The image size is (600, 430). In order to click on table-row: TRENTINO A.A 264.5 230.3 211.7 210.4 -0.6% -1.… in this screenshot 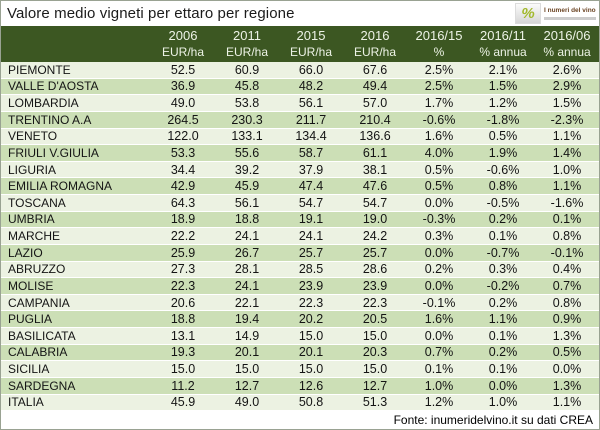, I will do `click(300, 120)`.